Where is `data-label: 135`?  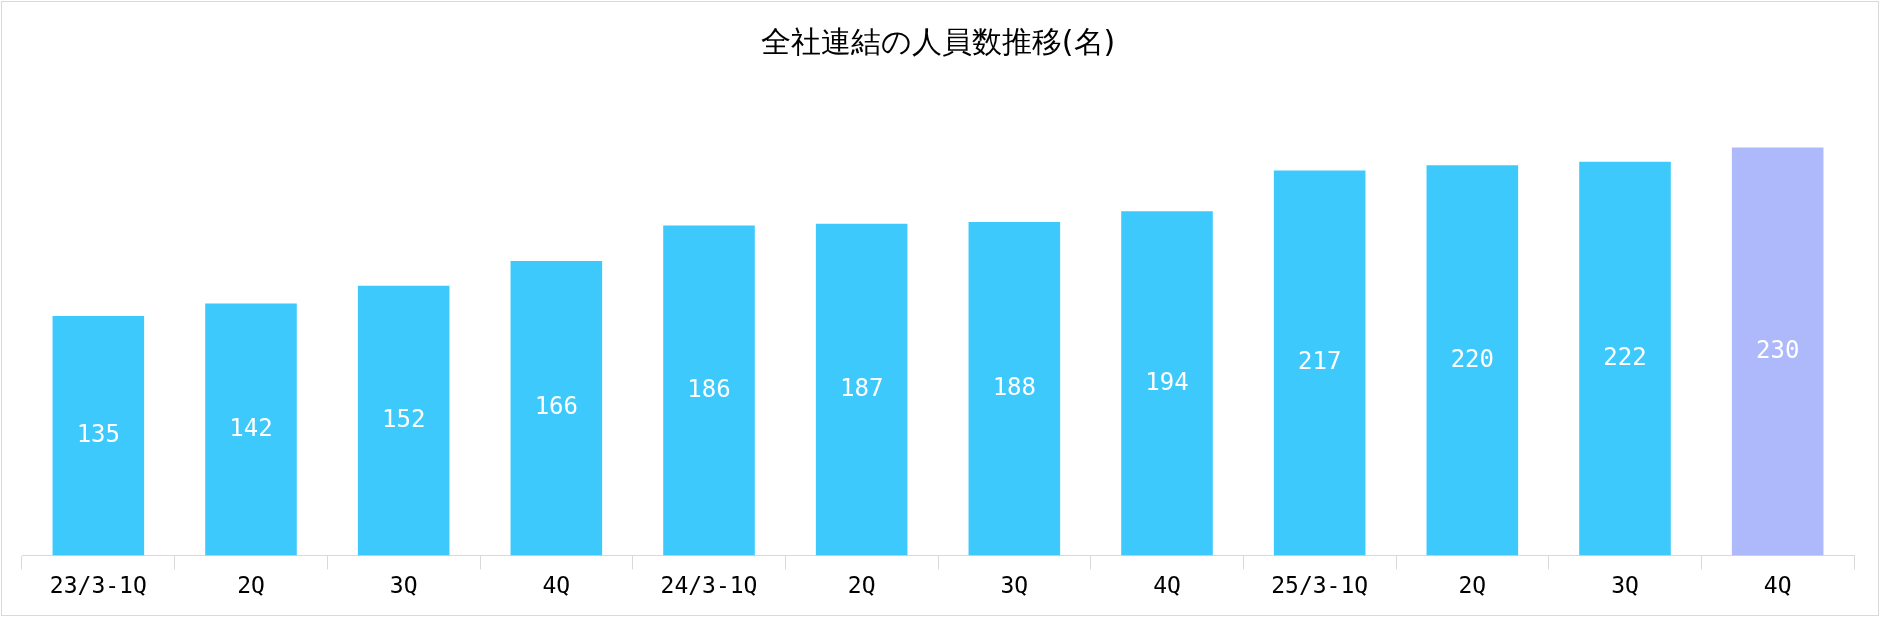 data-label: 135 is located at coordinates (98, 433).